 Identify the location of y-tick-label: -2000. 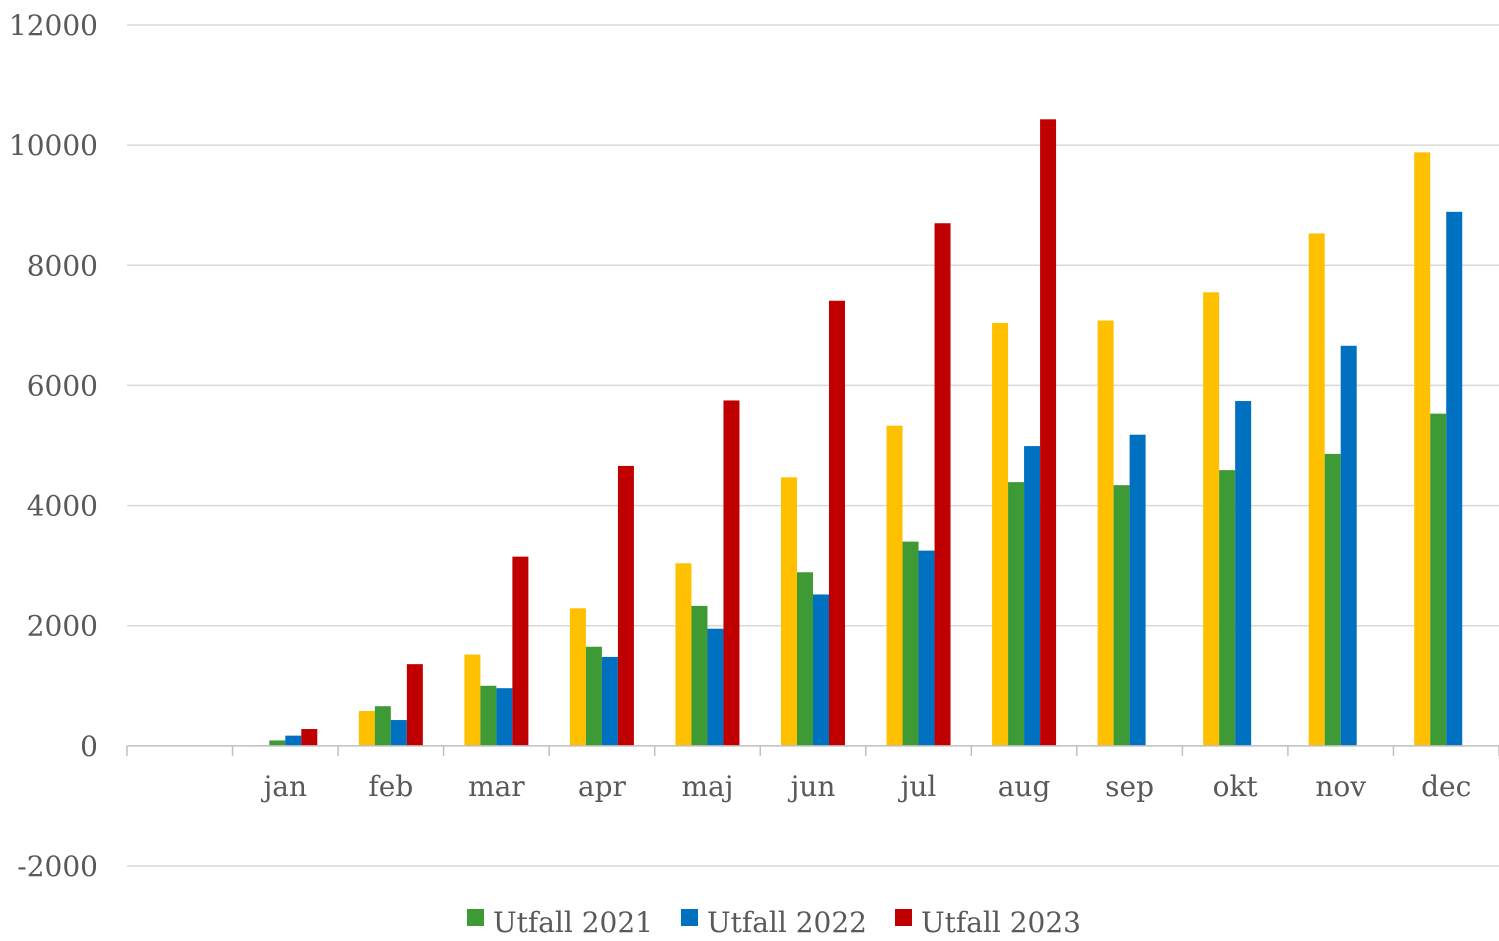
(57, 866).